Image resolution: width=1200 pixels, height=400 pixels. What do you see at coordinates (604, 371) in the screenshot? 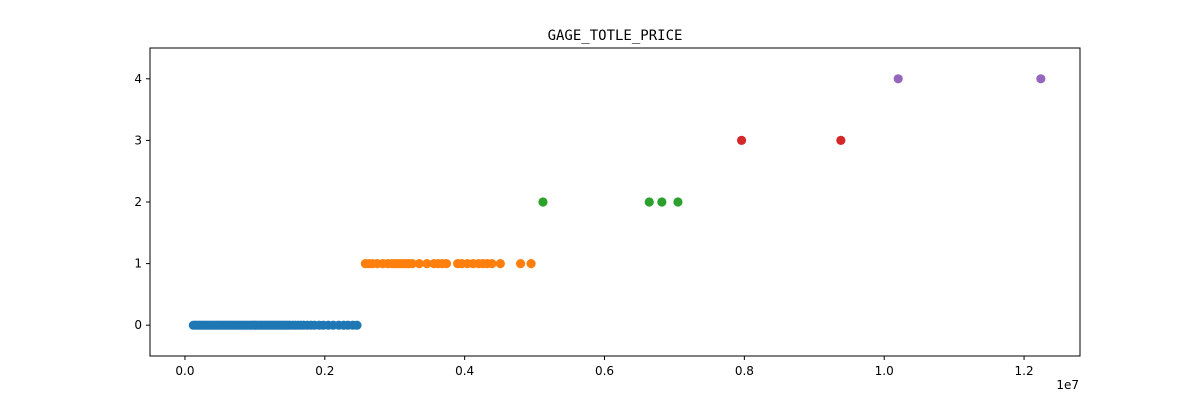
I see `x-tick-label: 0.6` at bounding box center [604, 371].